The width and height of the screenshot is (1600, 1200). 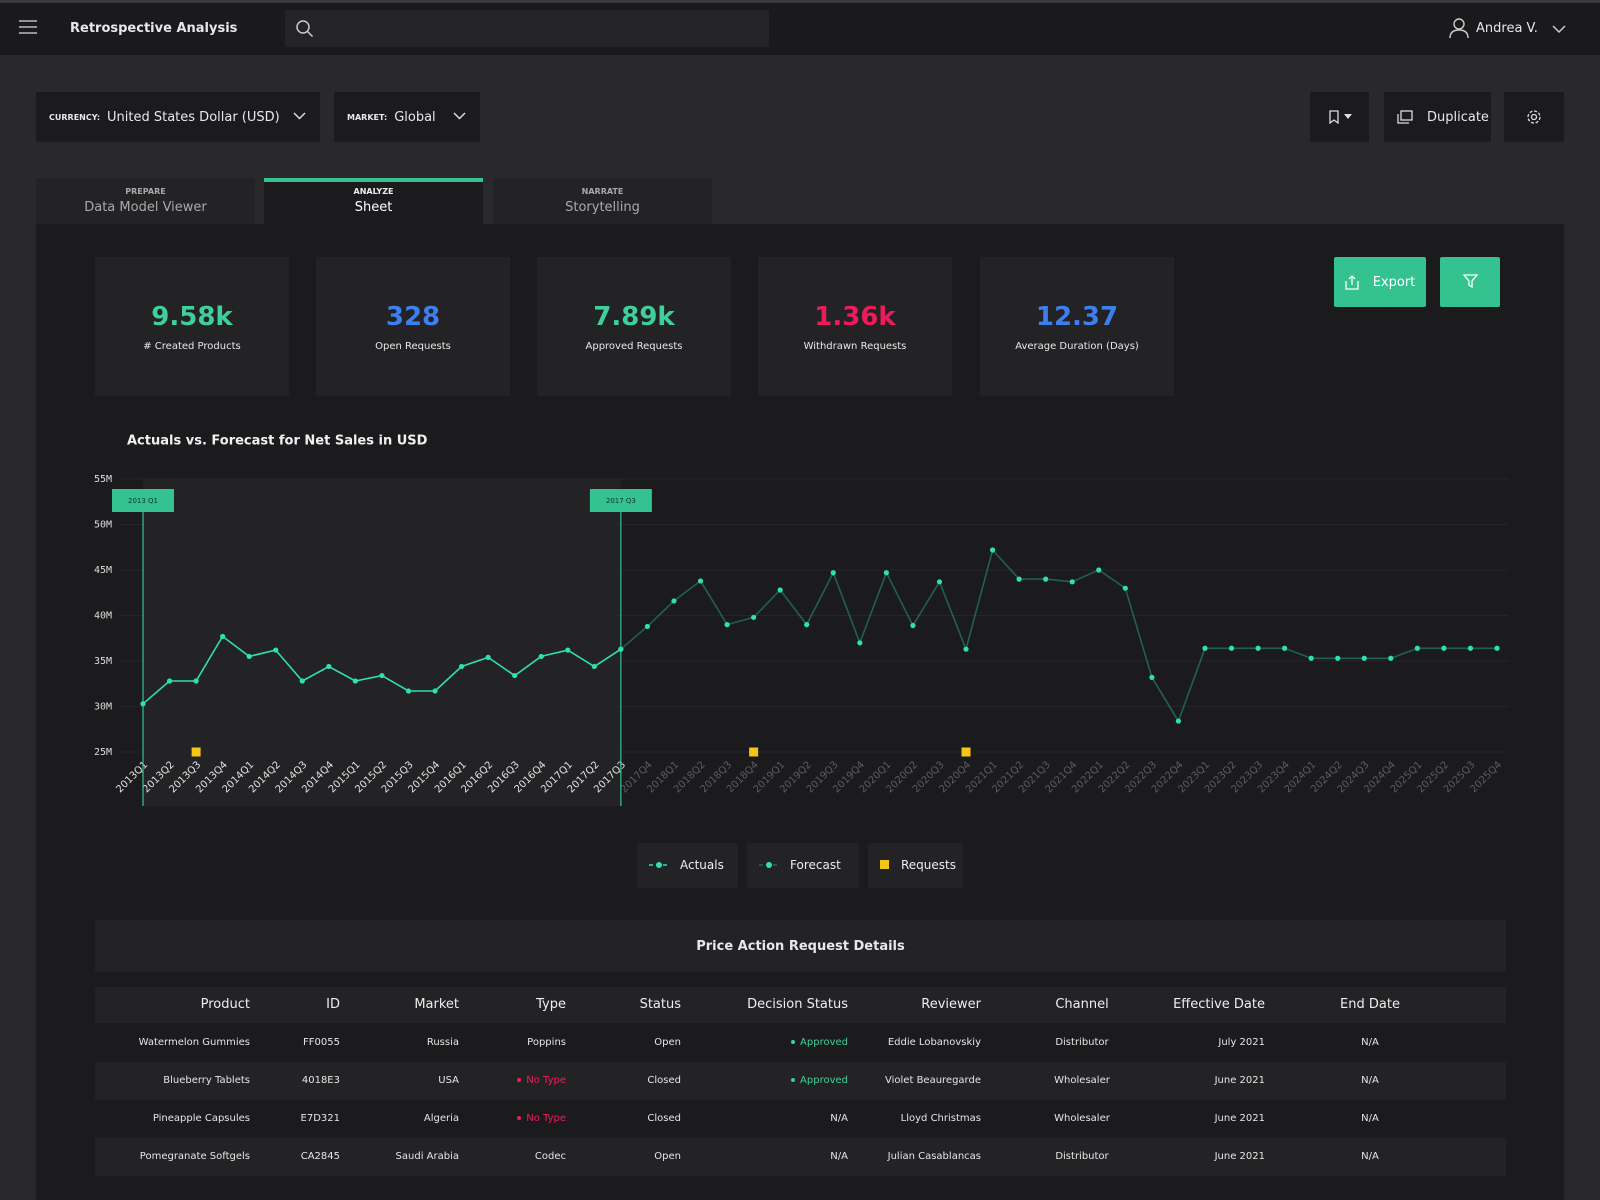 I want to click on kpi-value: 12.37, so click(x=1077, y=317).